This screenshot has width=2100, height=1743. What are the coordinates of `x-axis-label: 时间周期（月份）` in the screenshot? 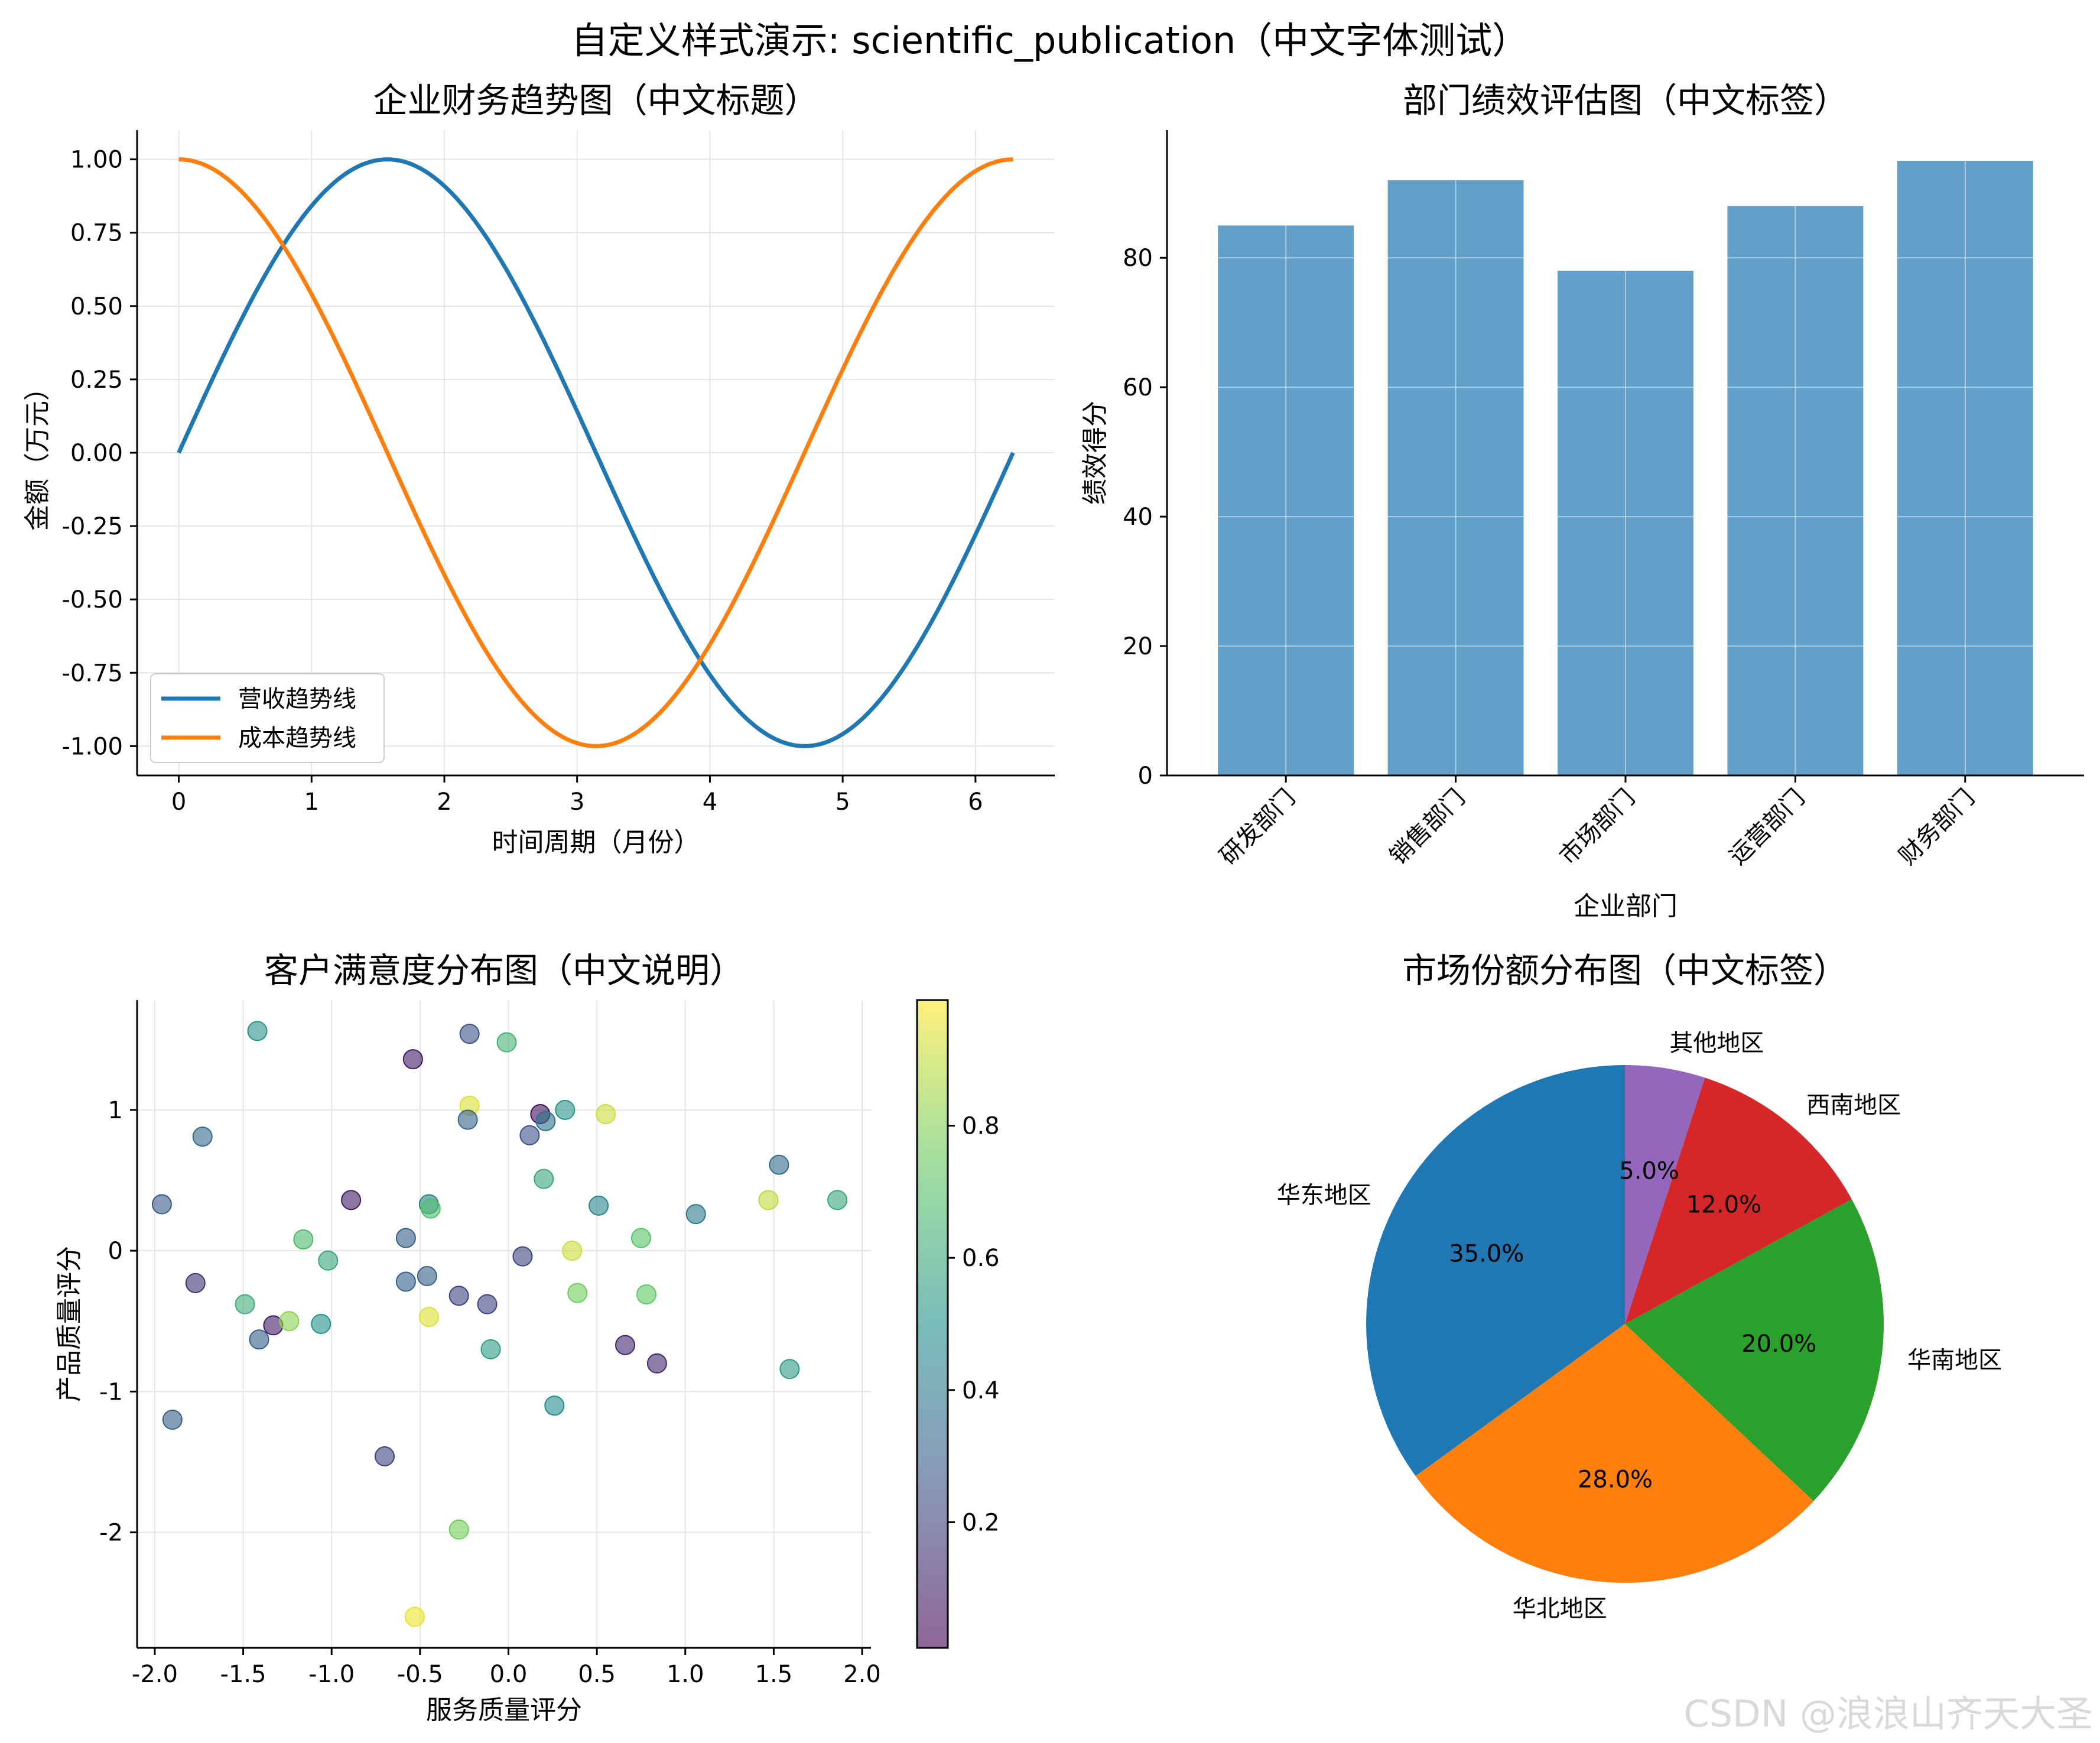 It's located at (596, 842).